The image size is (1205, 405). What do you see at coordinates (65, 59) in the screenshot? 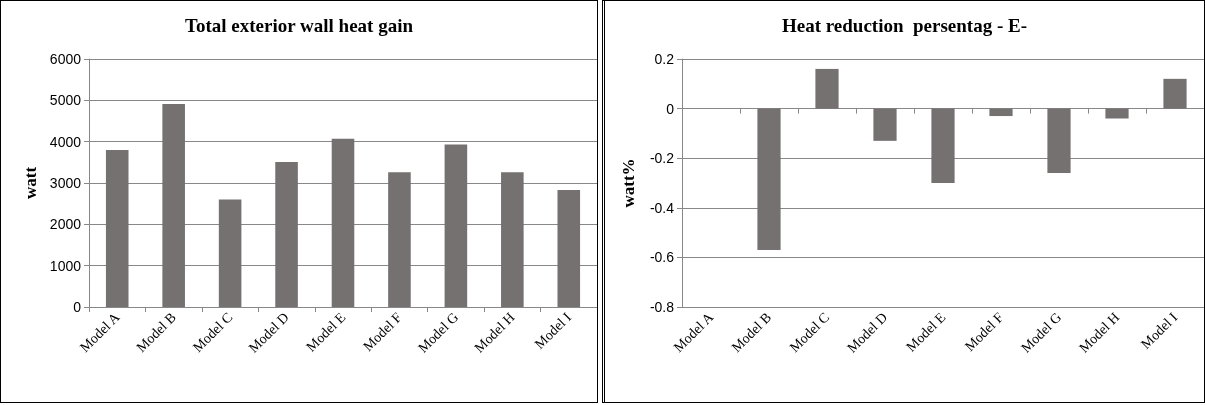
I see `y-tick-label: 6000` at bounding box center [65, 59].